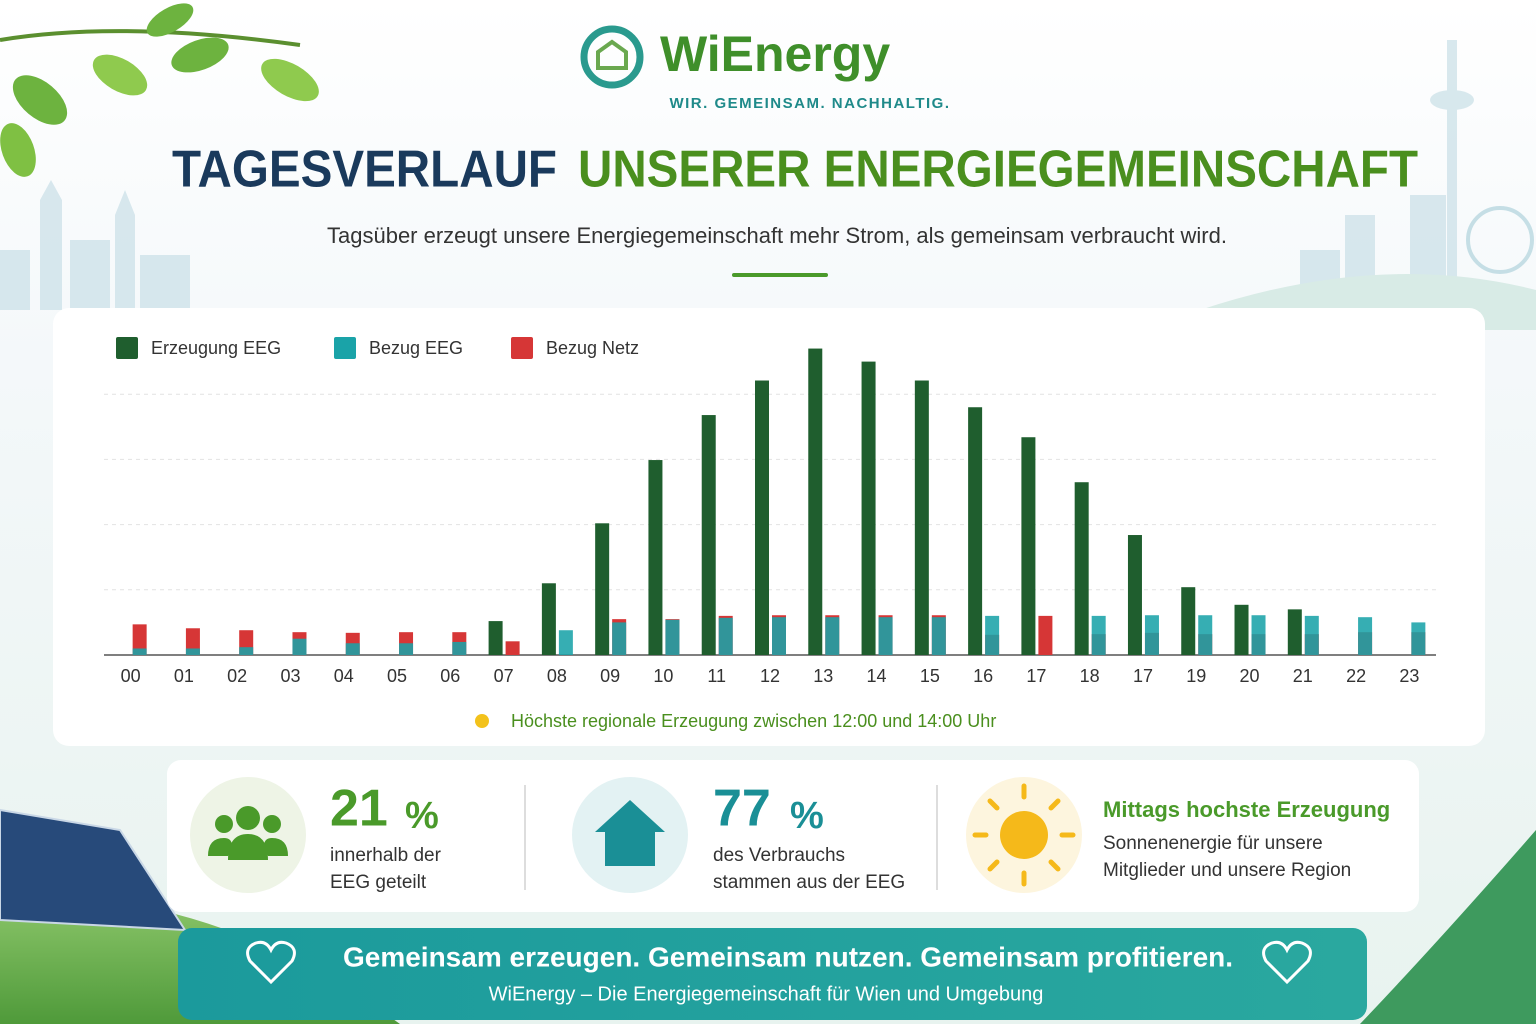 The height and width of the screenshot is (1024, 1536). Describe the element at coordinates (930, 676) in the screenshot. I see `x-tick-label: 15` at that location.